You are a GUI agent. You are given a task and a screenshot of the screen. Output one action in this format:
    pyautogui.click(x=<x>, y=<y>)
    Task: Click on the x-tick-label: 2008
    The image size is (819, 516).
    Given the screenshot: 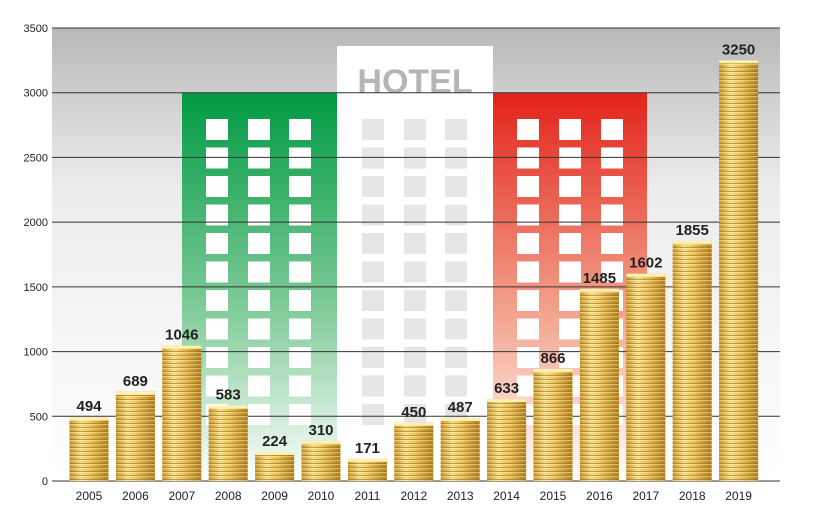 What is the action you would take?
    pyautogui.click(x=228, y=496)
    